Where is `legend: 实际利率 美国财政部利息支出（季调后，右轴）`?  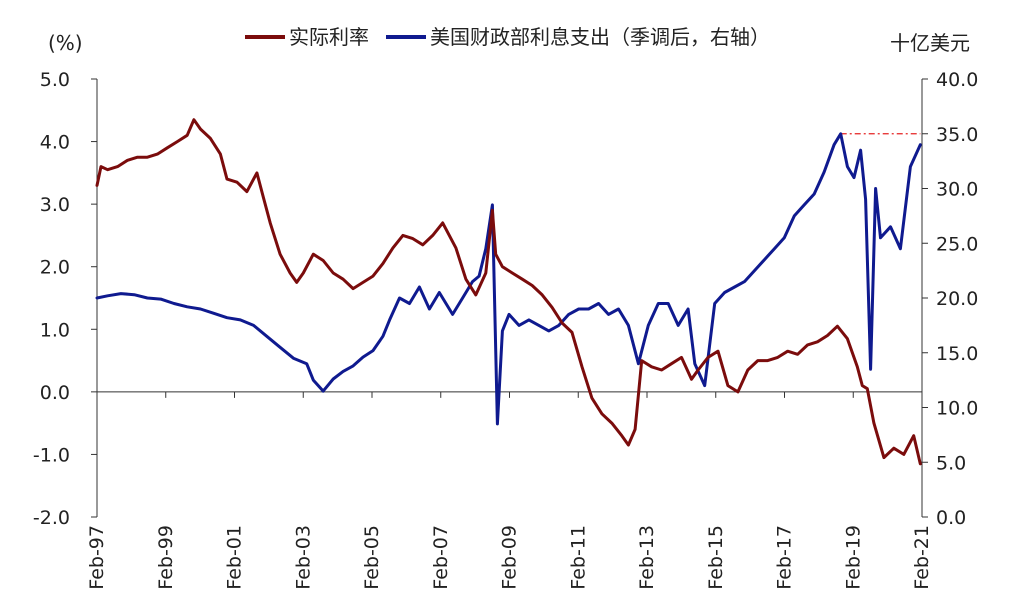 legend: 实际利率 美国财政部利息支出（季调后，右轴） is located at coordinates (507, 37).